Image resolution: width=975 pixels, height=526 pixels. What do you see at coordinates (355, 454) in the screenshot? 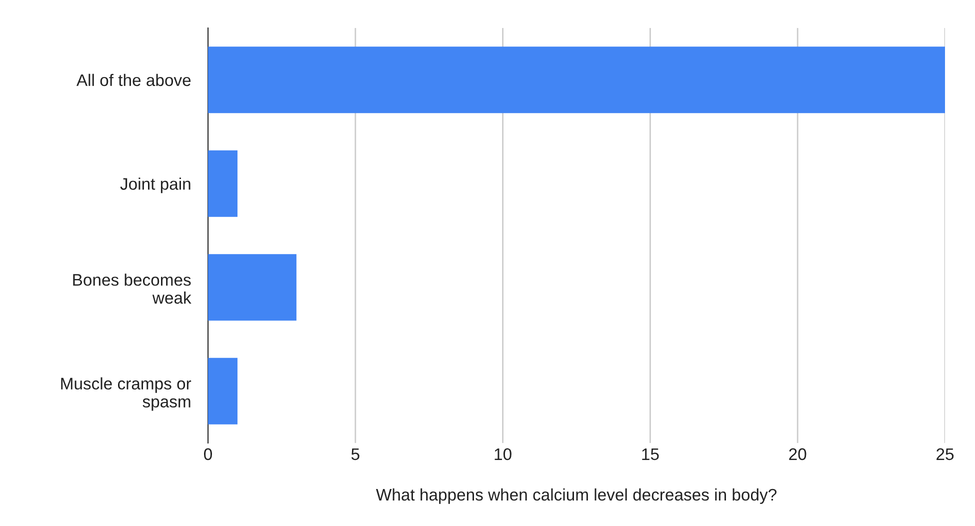
I see `x-tick-label: 5` at bounding box center [355, 454].